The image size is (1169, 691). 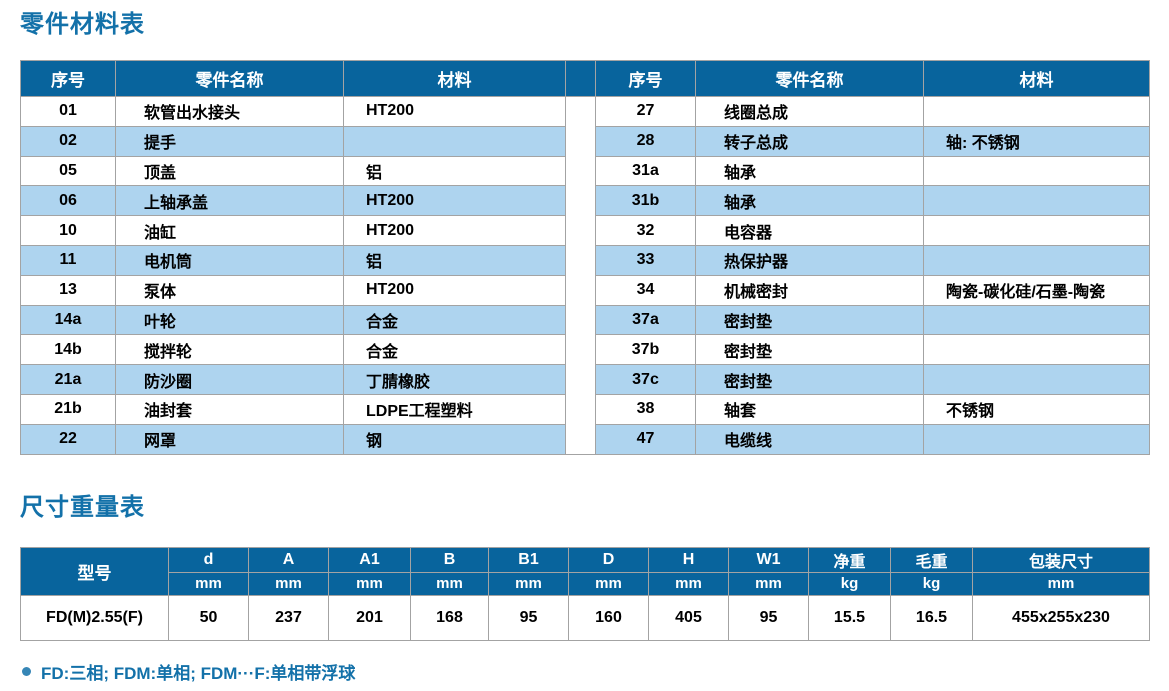 I want to click on parts-table-row: 21b 油封套 LDPE工程塑料 38 轴套 不锈钢, so click(x=585, y=409).